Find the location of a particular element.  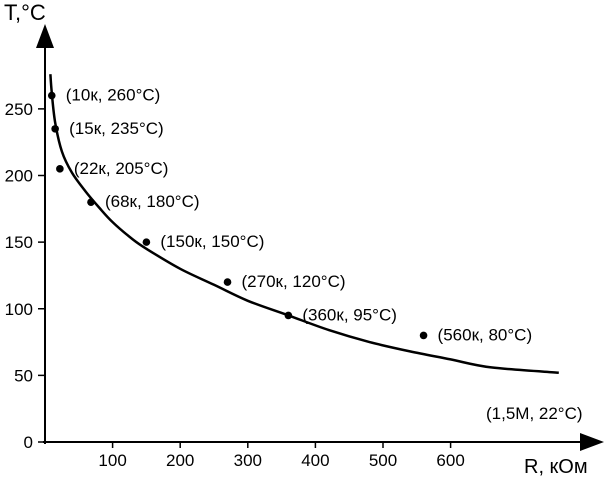

x-axis-label: R, кОм is located at coordinates (556, 467).